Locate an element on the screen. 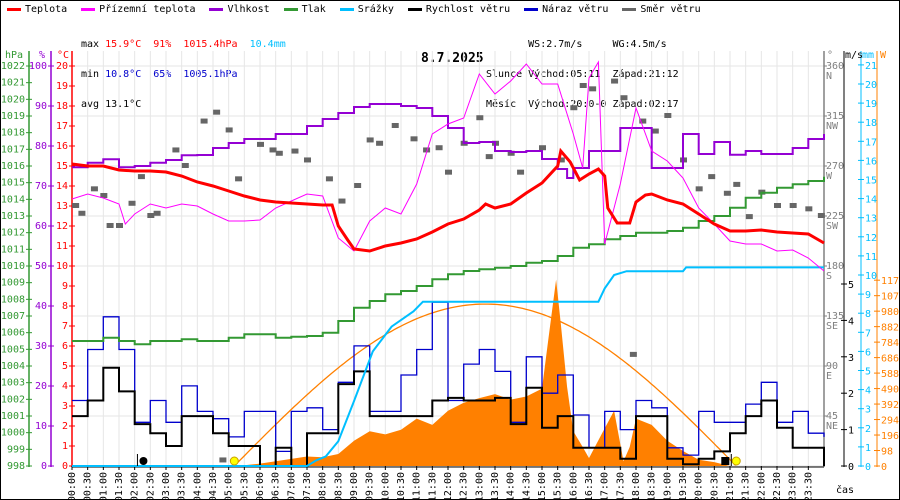  time-tick-label: 00:00 is located at coordinates (72, 485).